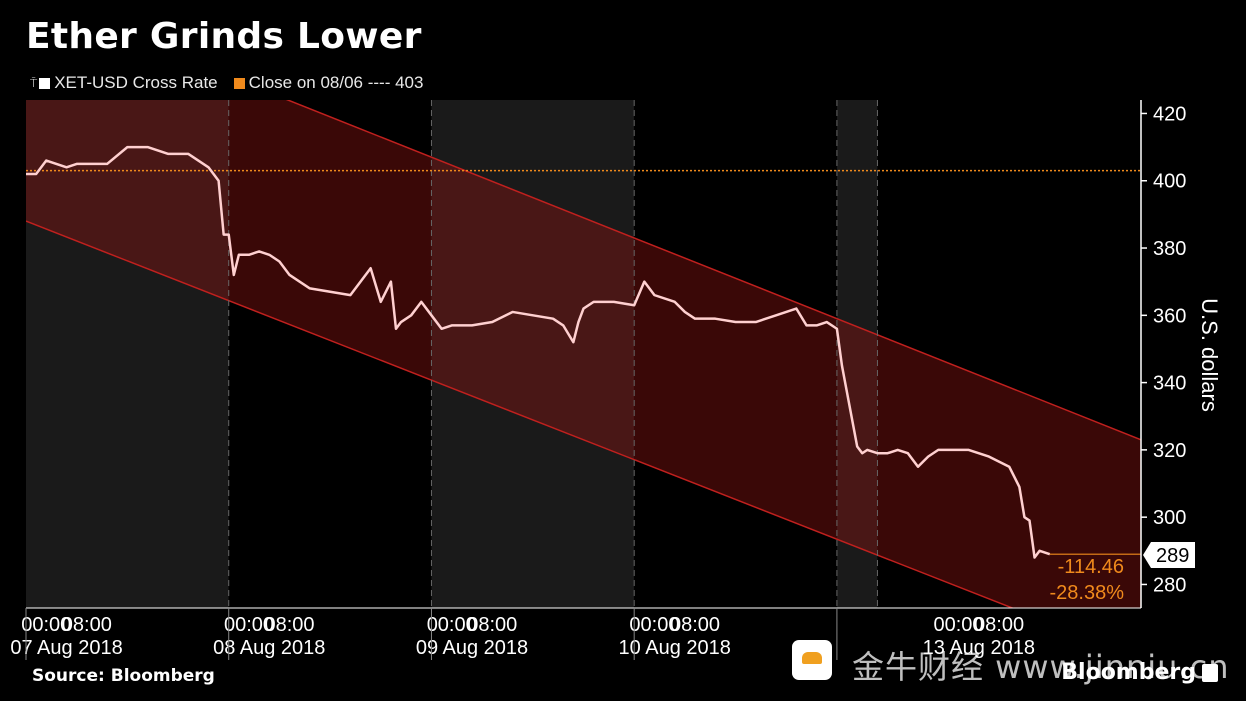 This screenshot has height=701, width=1246. What do you see at coordinates (979, 648) in the screenshot?
I see `x-tick-date-label: 13 Aug 2018` at bounding box center [979, 648].